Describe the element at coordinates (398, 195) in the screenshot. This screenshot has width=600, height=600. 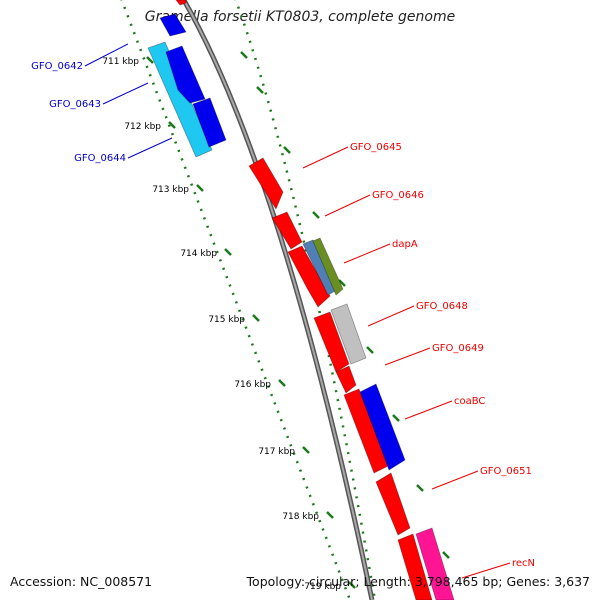
I see `gene-label-forward: GFO_0646` at that location.